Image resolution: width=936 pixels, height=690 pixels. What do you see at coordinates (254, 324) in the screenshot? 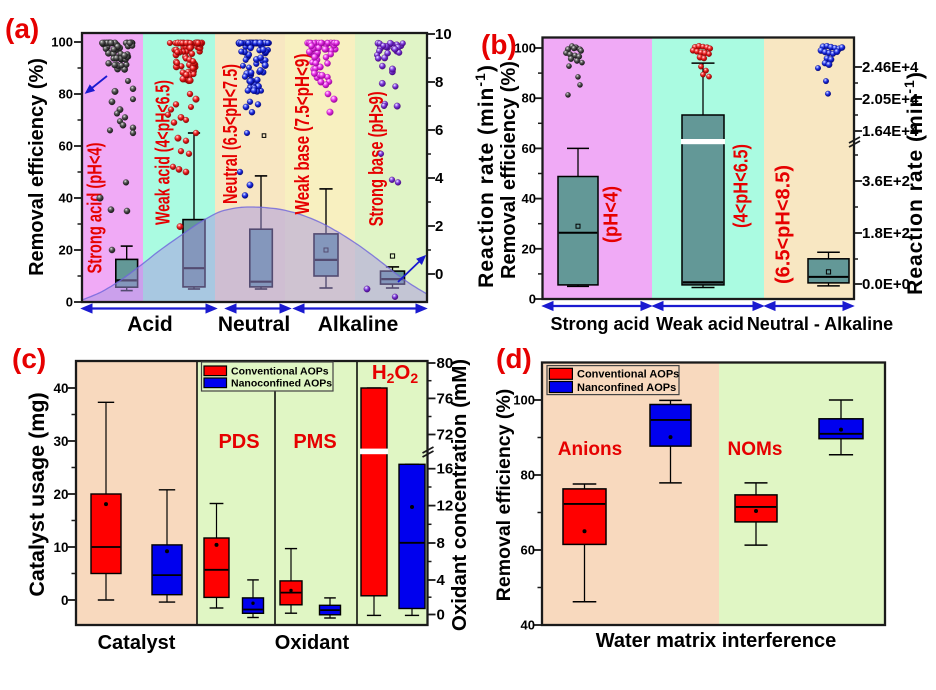
I see `svg-text: Neutral` at bounding box center [254, 324].